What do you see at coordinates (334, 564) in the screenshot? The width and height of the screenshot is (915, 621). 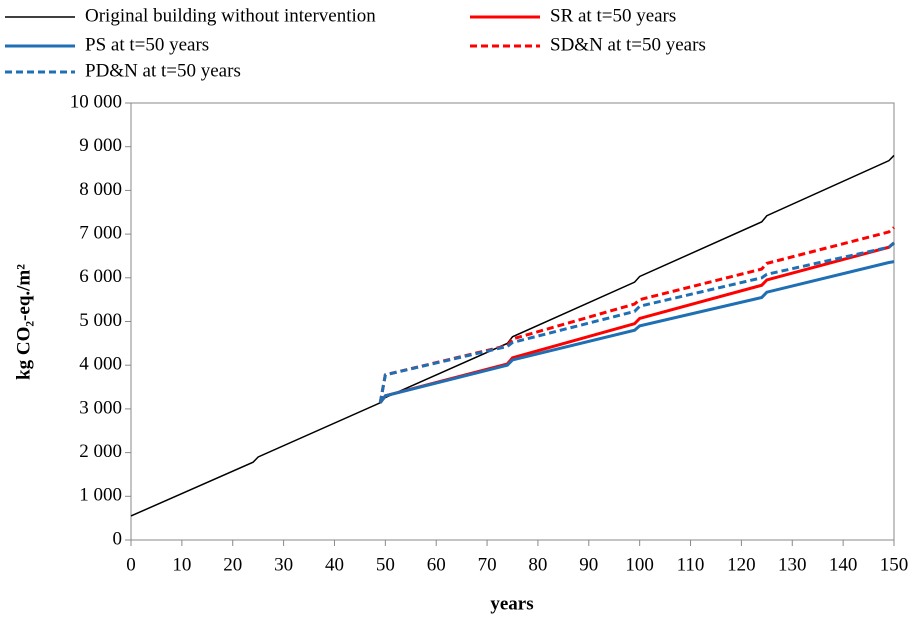 I see `x-tick-label: 40` at bounding box center [334, 564].